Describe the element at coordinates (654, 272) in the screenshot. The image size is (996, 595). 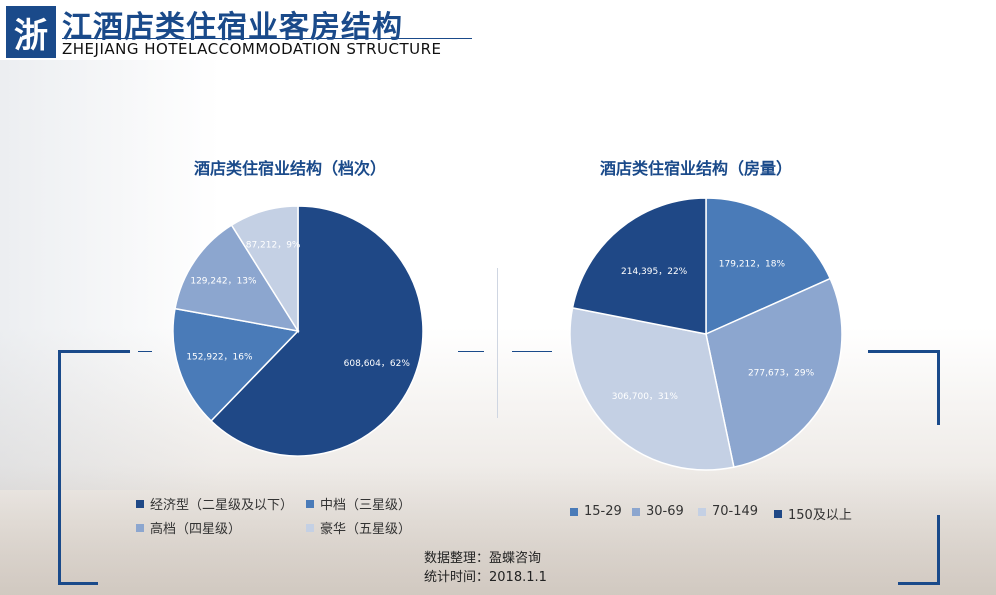
I see `pie-data-label-1-3: 214,395，22%` at that location.